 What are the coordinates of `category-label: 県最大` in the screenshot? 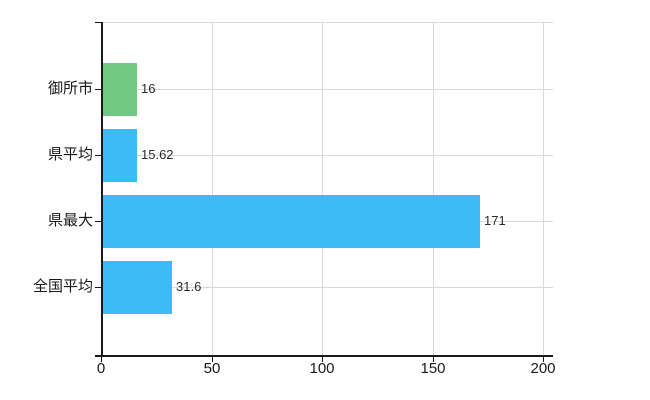 It's located at (70, 220).